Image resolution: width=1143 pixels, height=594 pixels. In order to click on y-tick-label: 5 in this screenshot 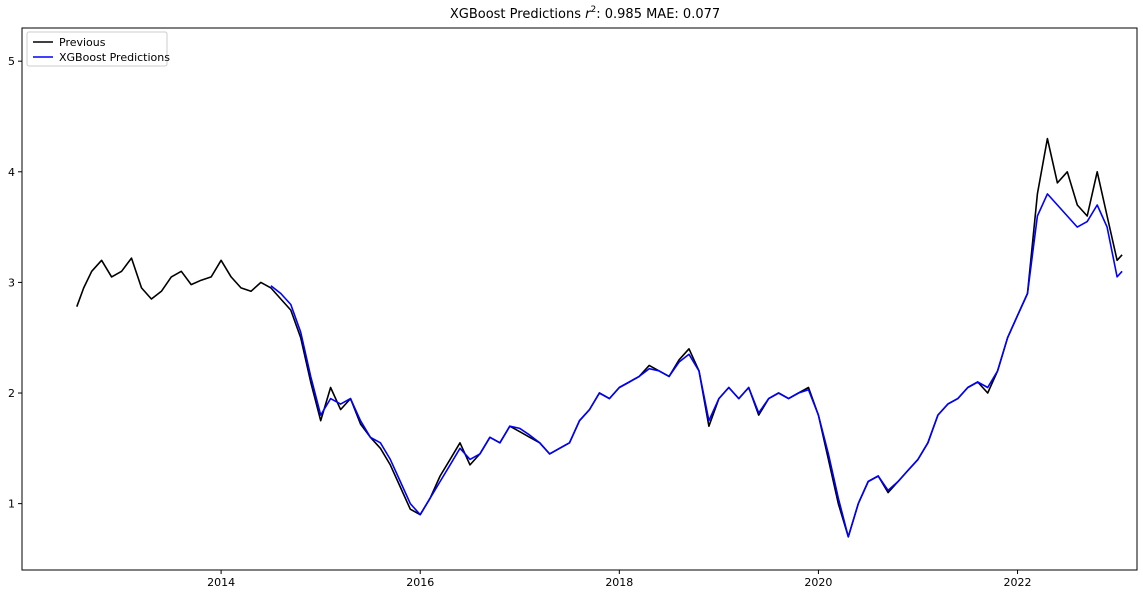, I will do `click(11, 61)`.